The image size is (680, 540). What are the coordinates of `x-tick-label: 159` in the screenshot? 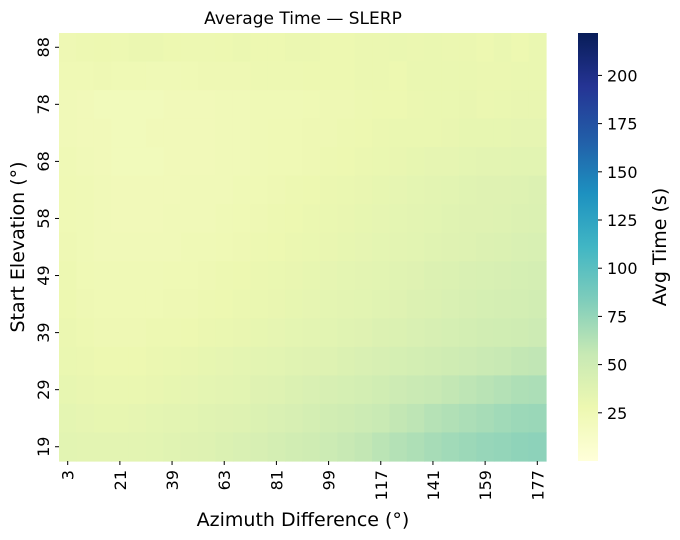 It's located at (485, 485).